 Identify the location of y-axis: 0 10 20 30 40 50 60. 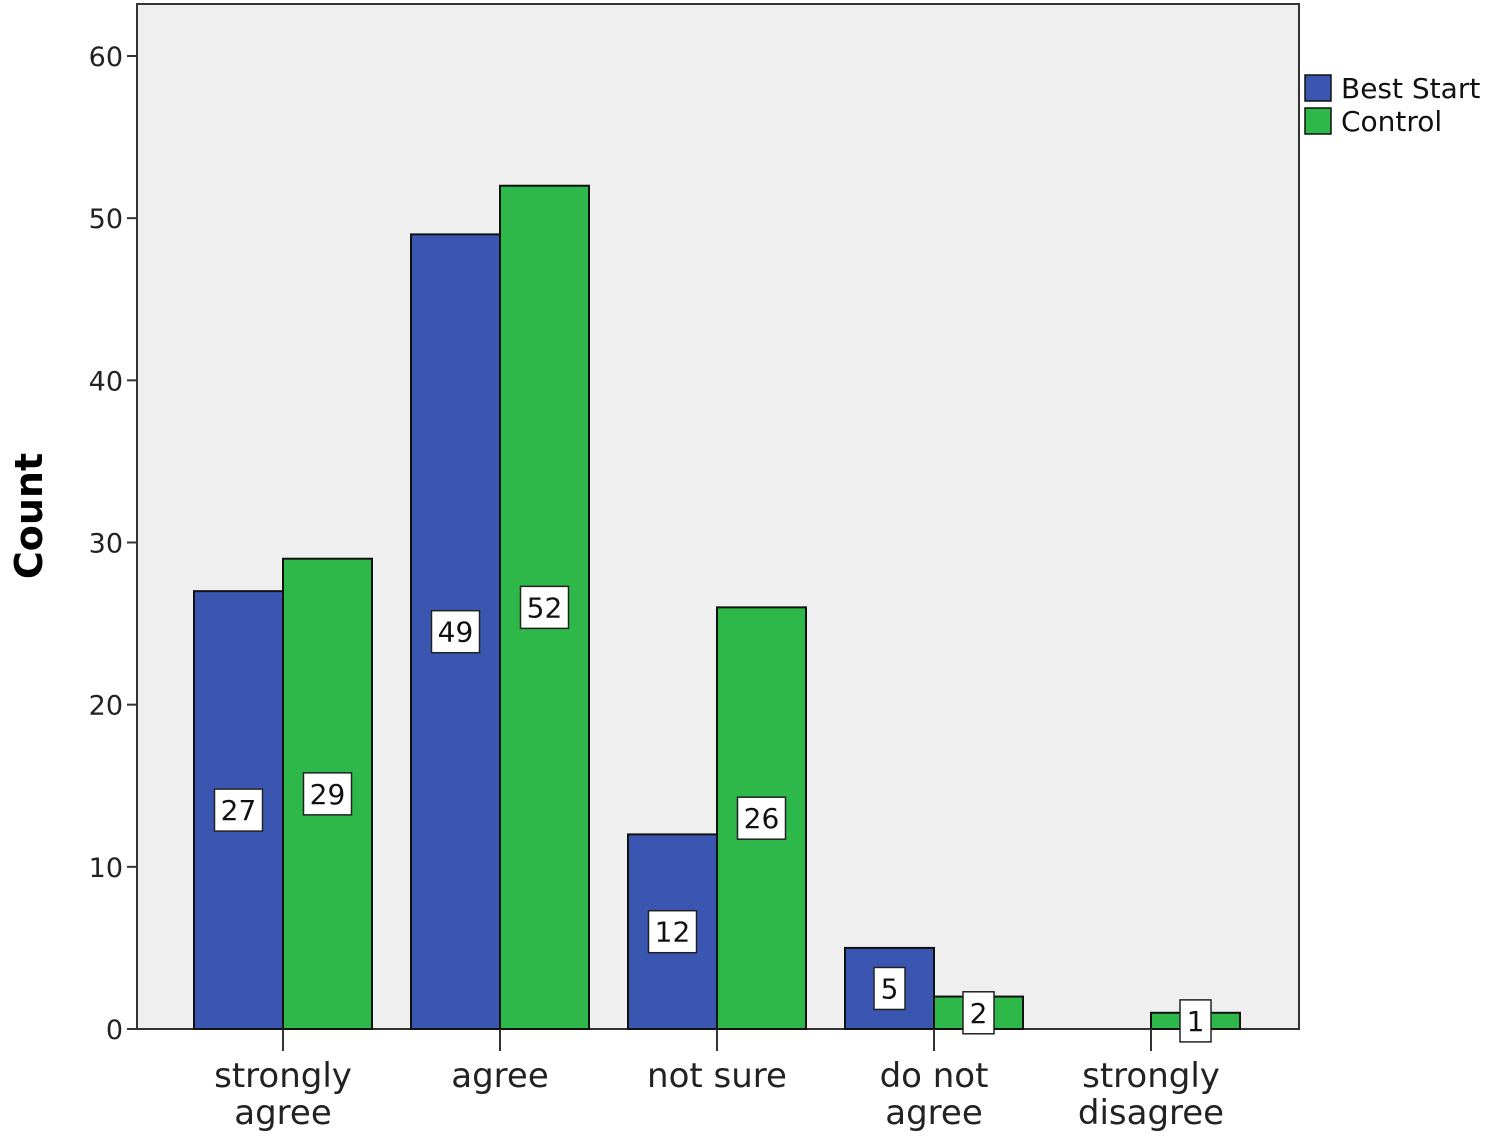
(113, 544).